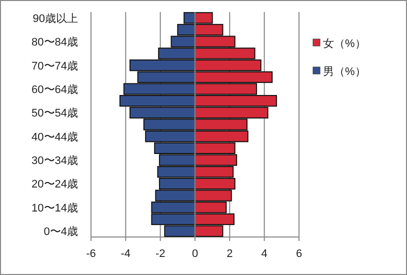 This screenshot has height=275, width=407. I want to click on y-tick-label: 10〜14歳, so click(55, 207).